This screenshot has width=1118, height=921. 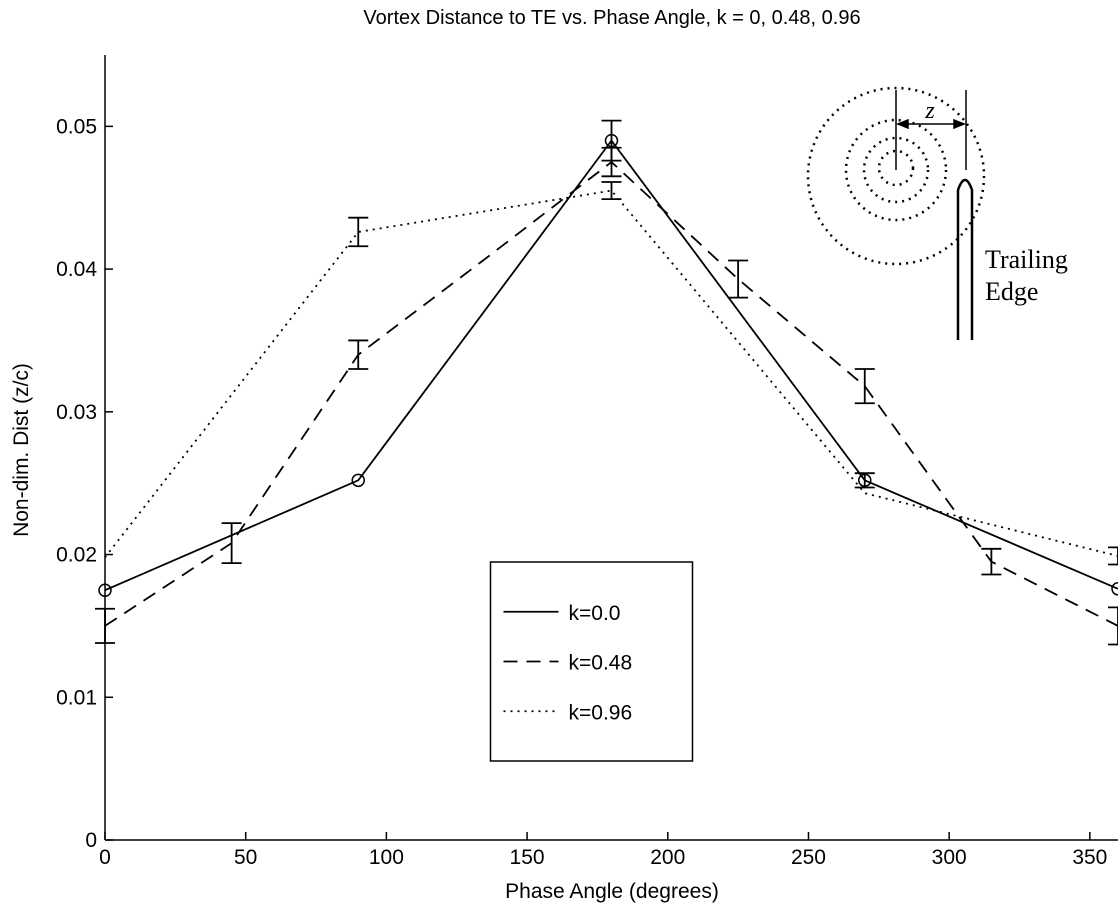 What do you see at coordinates (76, 555) in the screenshot?
I see `y-tick-label: 0.02` at bounding box center [76, 555].